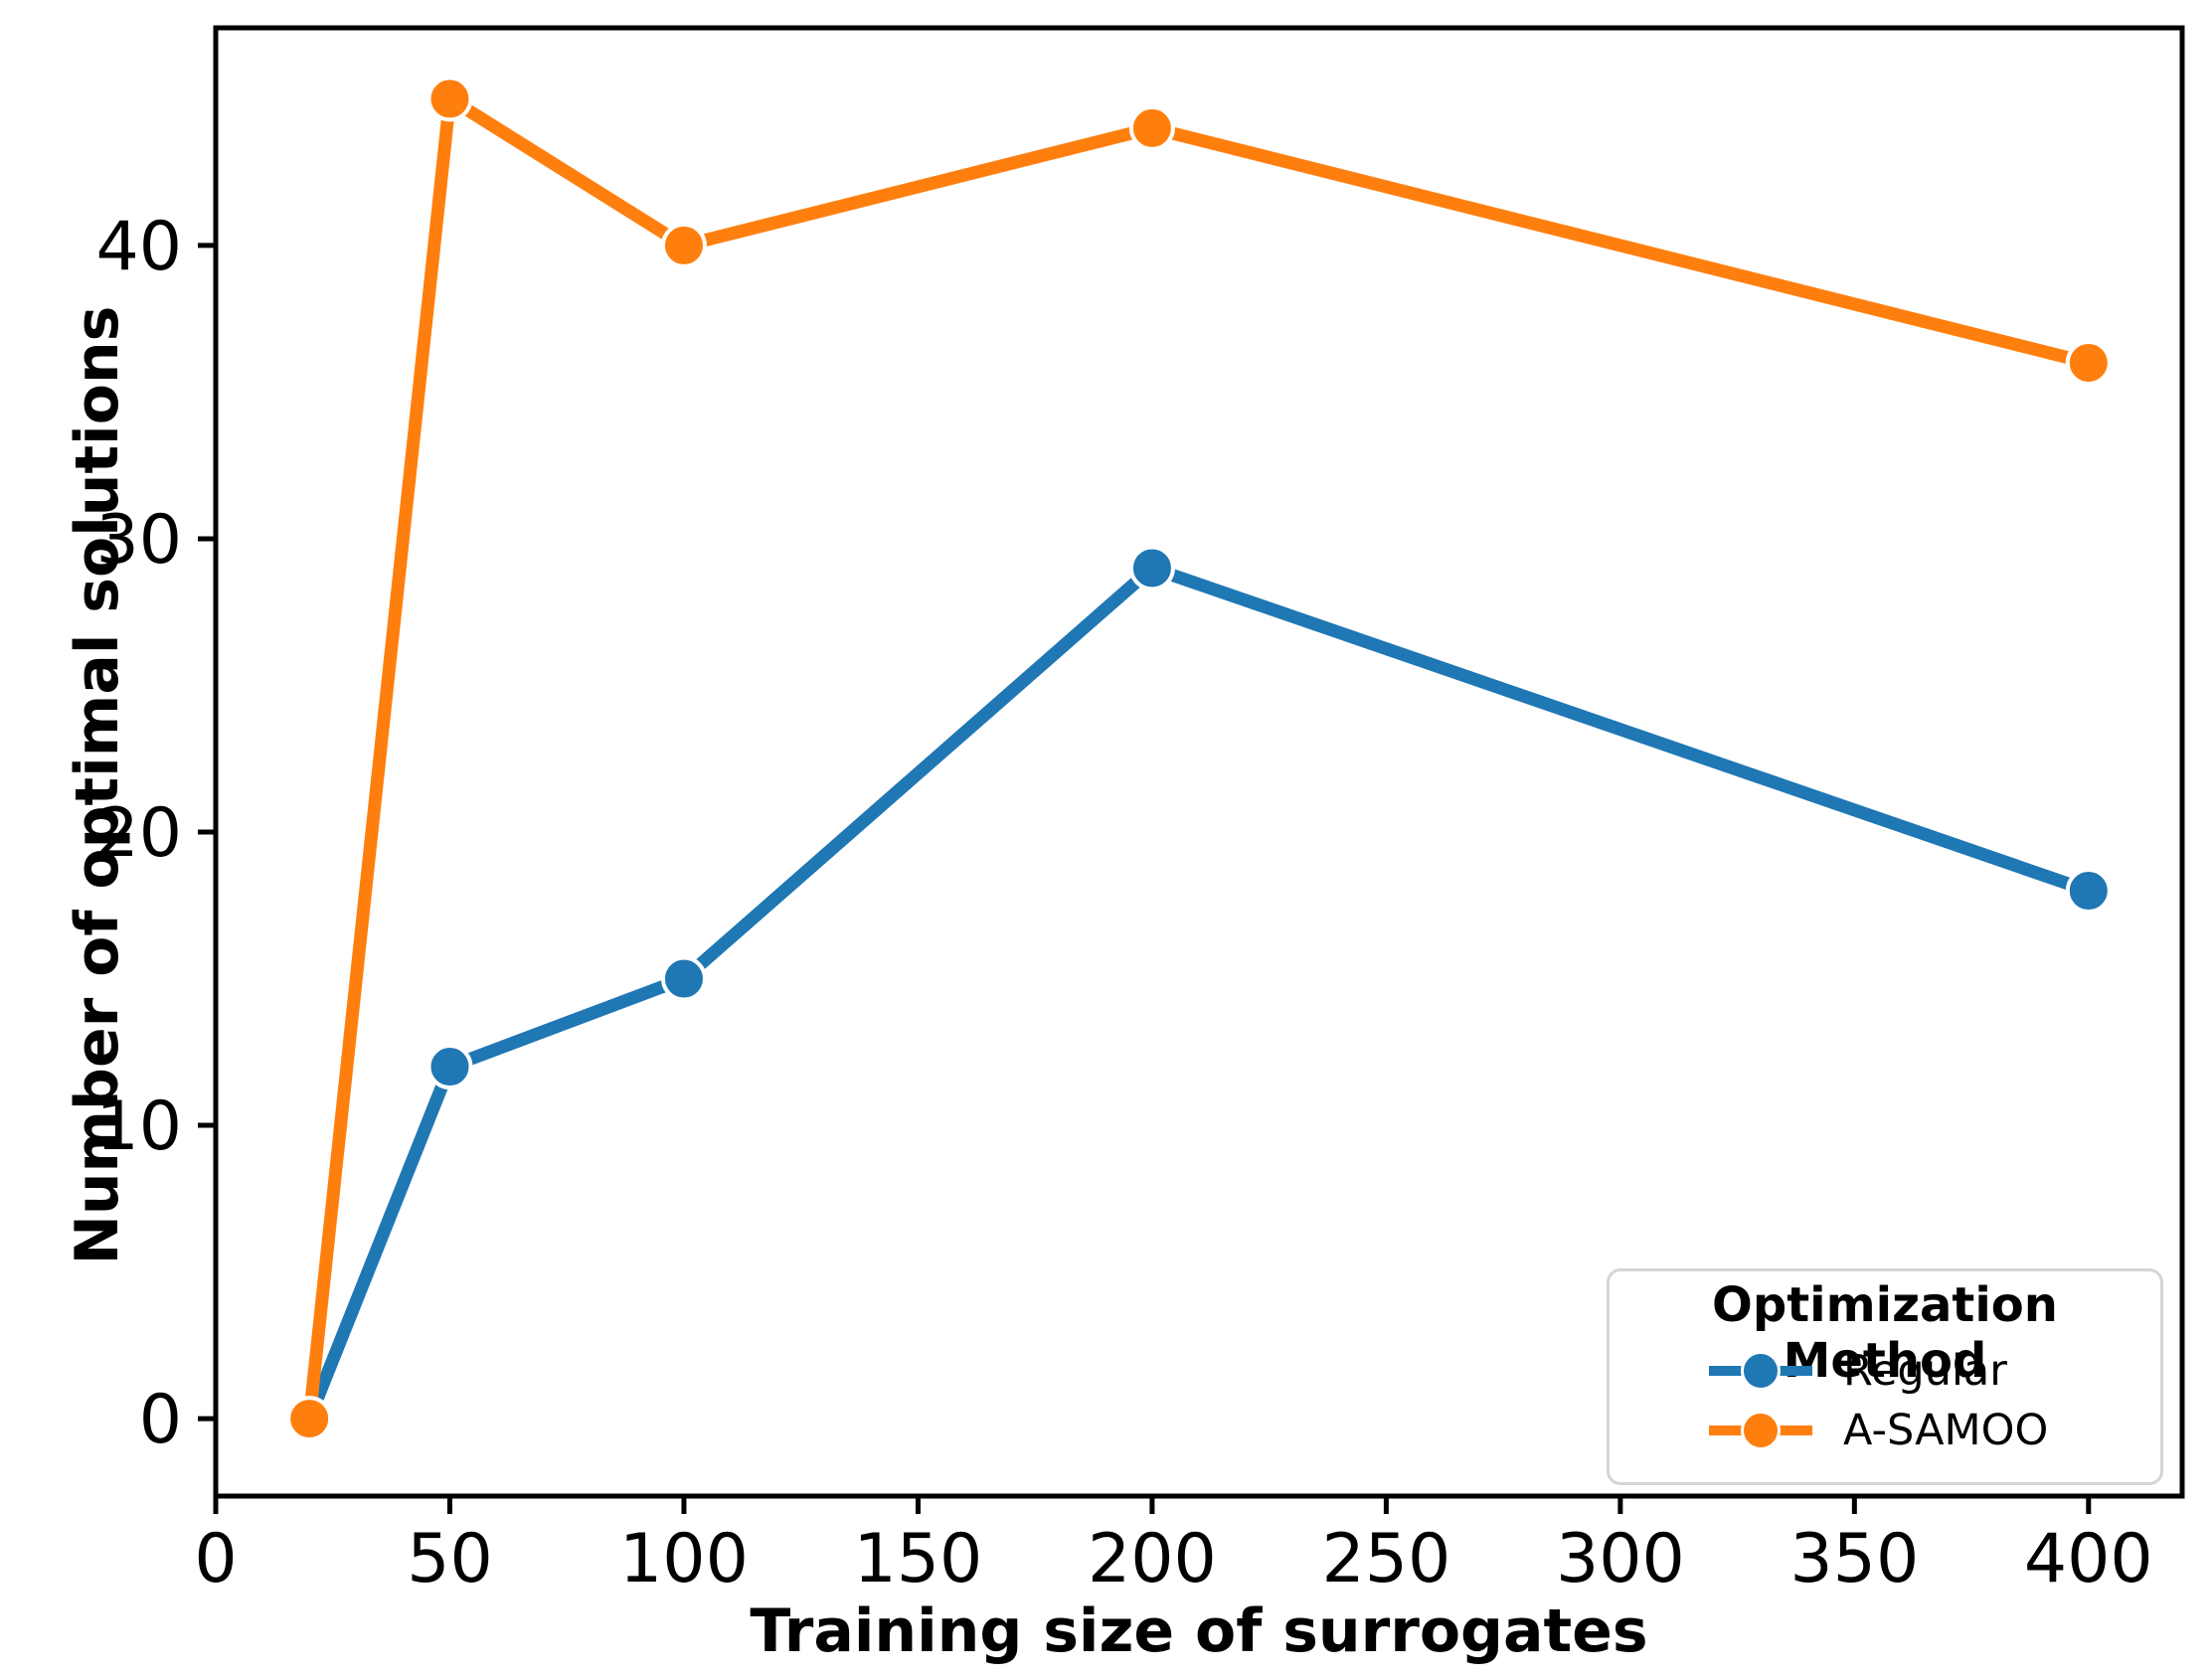 The height and width of the screenshot is (1678, 2212). I want to click on y-tick-label: 30, so click(138, 541).